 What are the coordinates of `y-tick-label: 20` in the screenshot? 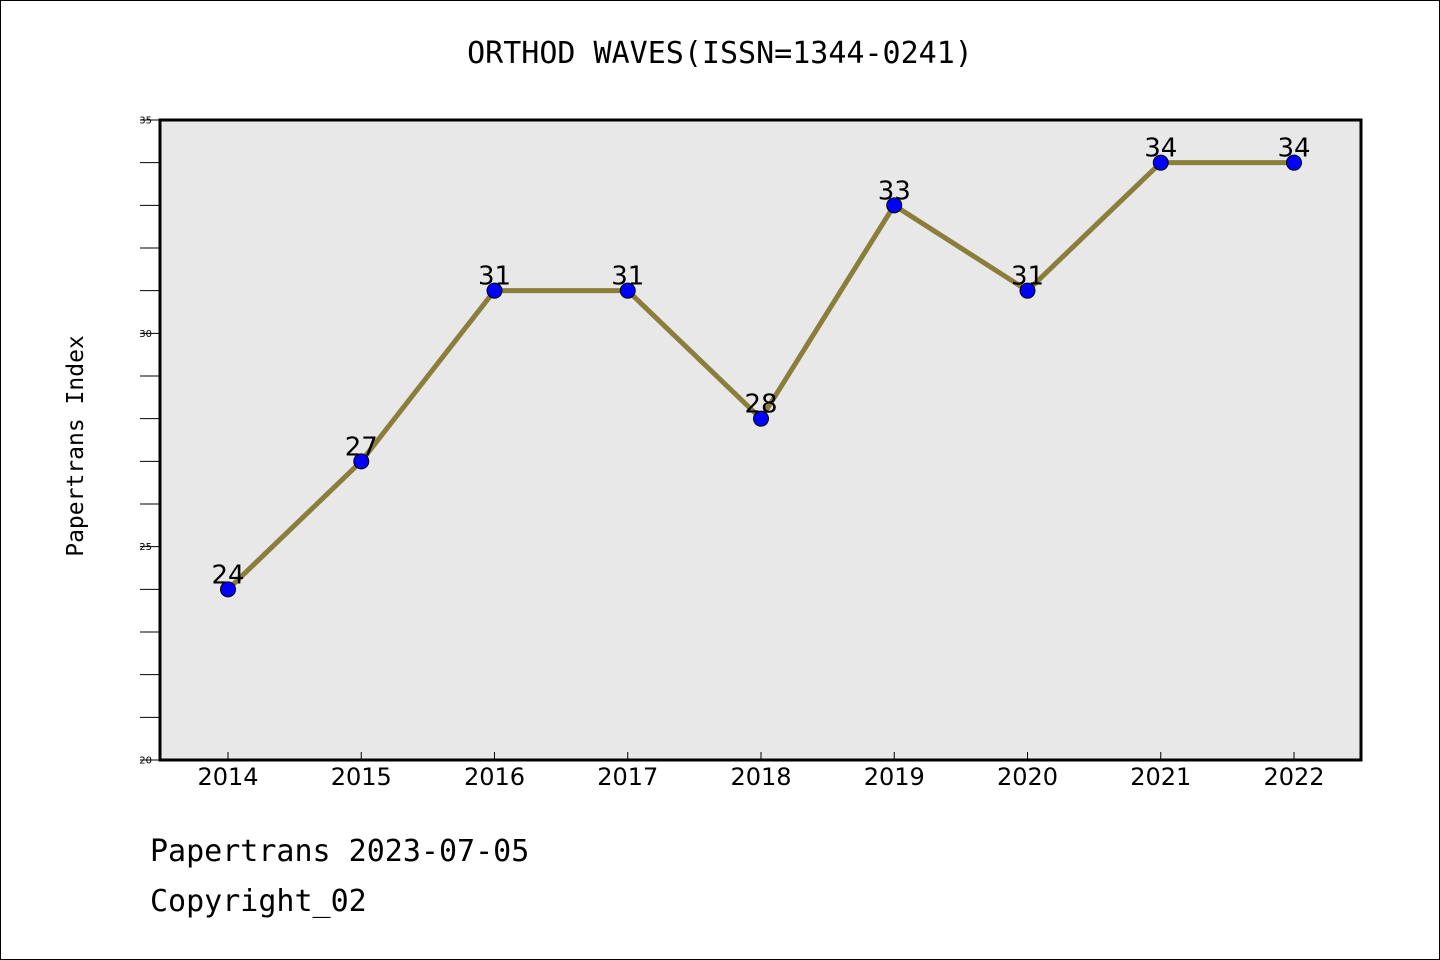 It's located at (145, 761).